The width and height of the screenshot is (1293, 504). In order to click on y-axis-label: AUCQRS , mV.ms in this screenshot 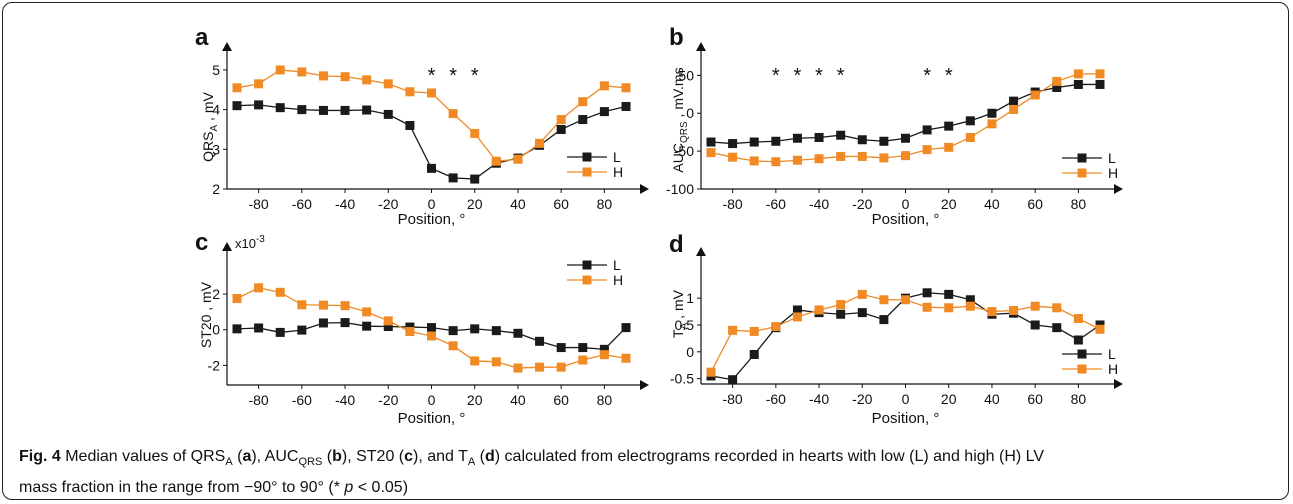, I will do `click(680, 119)`.